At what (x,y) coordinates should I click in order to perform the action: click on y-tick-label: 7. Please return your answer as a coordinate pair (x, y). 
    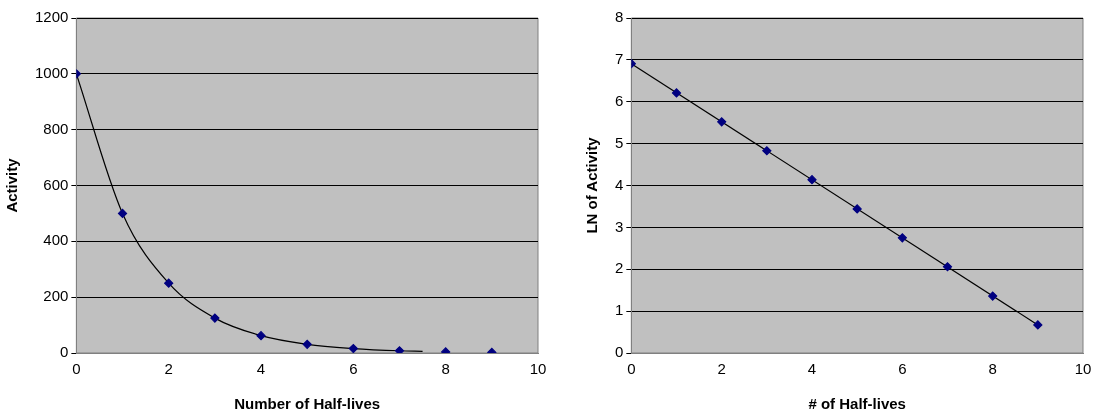
    Looking at the image, I should click on (619, 59).